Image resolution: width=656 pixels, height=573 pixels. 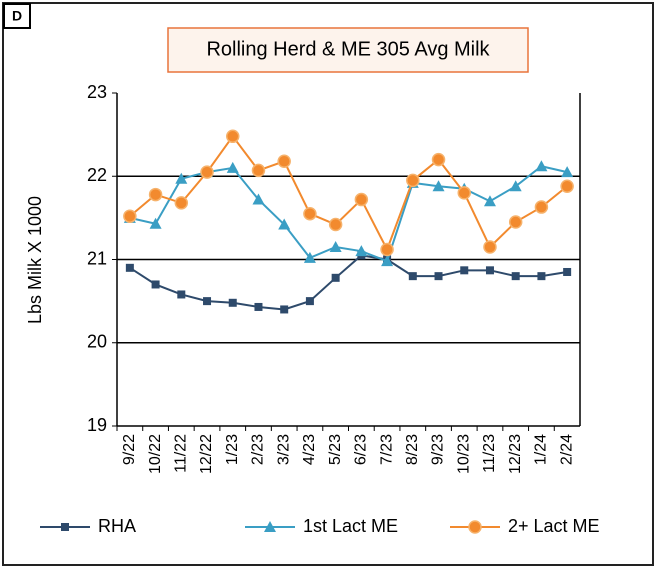 I want to click on legend-label: RHA, so click(x=117, y=526).